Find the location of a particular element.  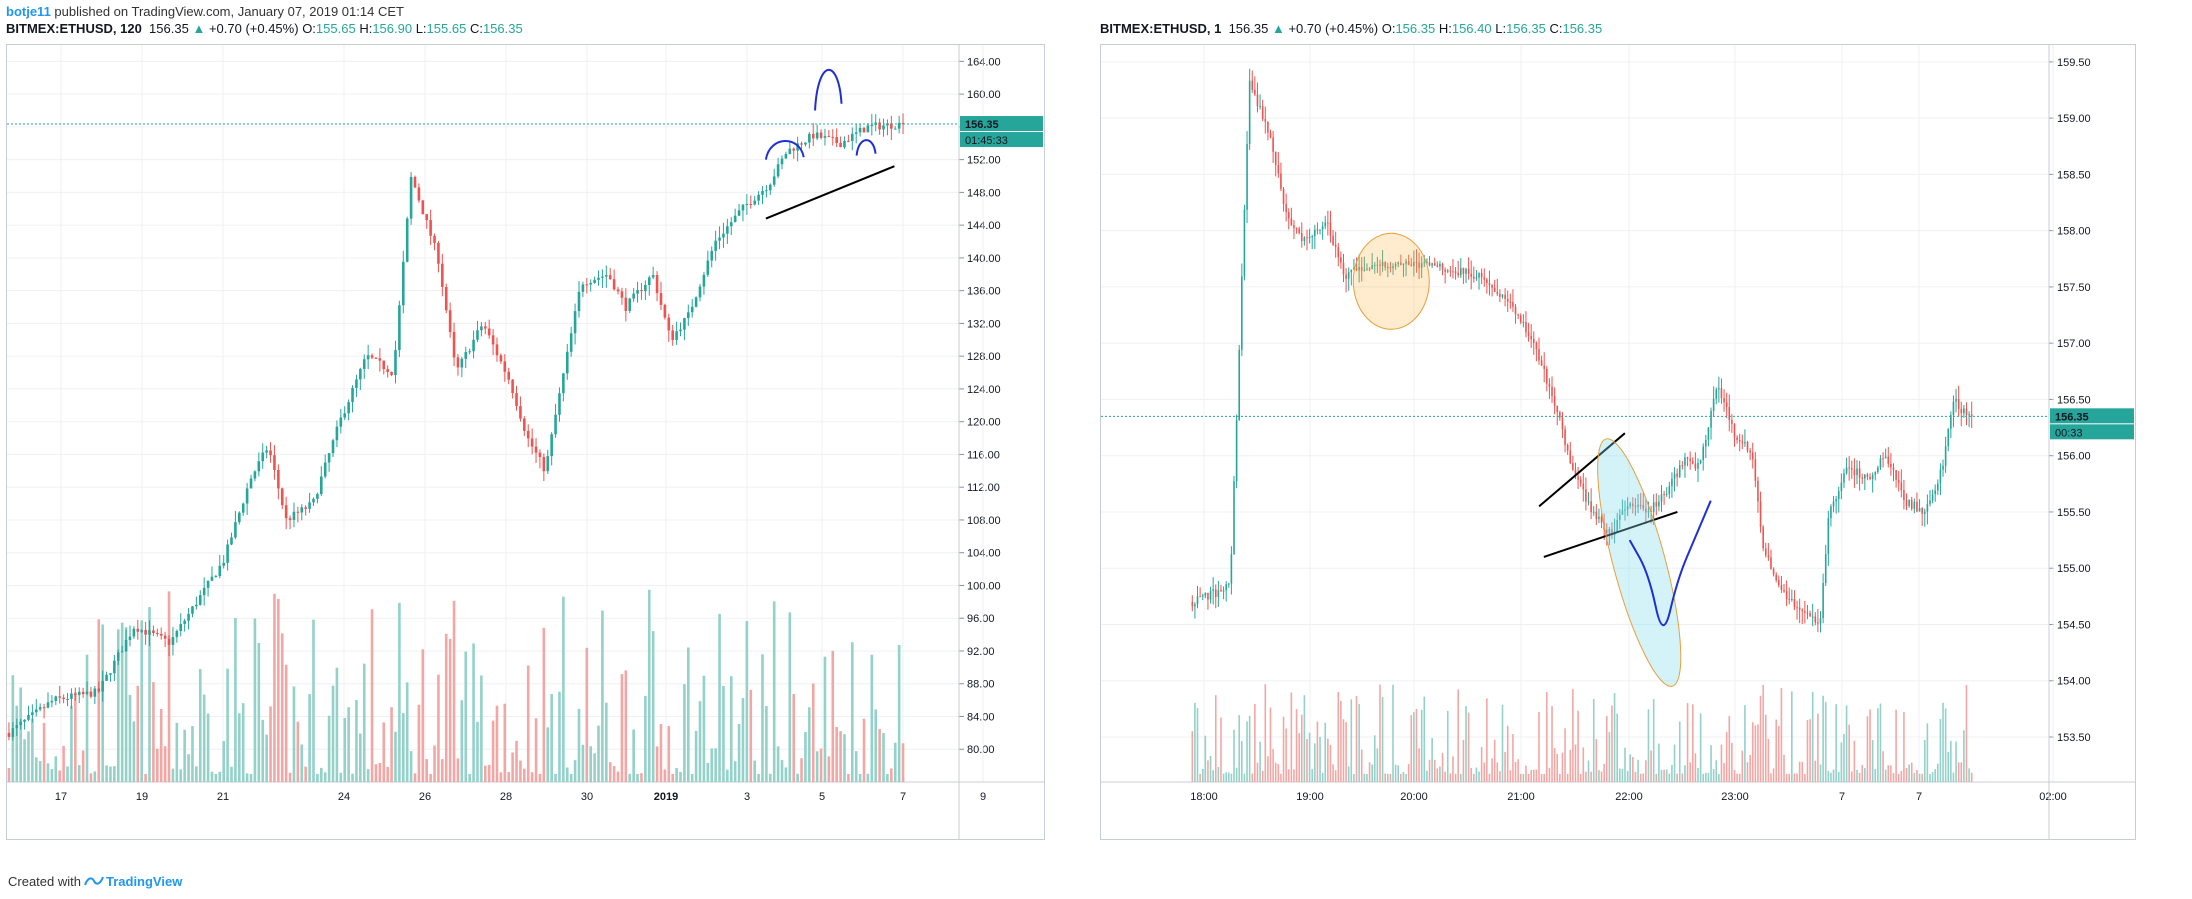

y-tick-label: 158.00 is located at coordinates (2074, 232).